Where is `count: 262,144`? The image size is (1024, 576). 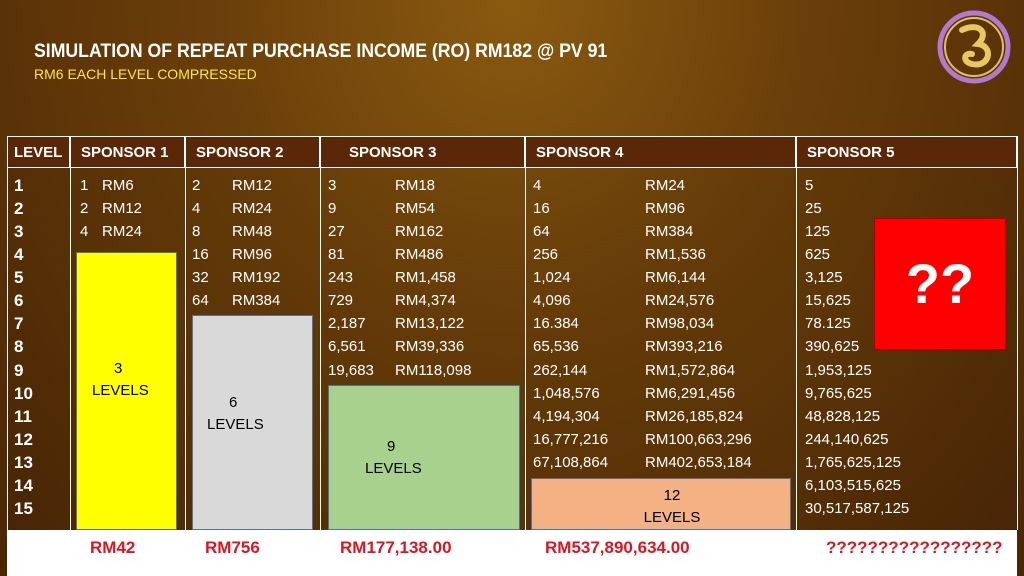 count: 262,144 is located at coordinates (560, 370).